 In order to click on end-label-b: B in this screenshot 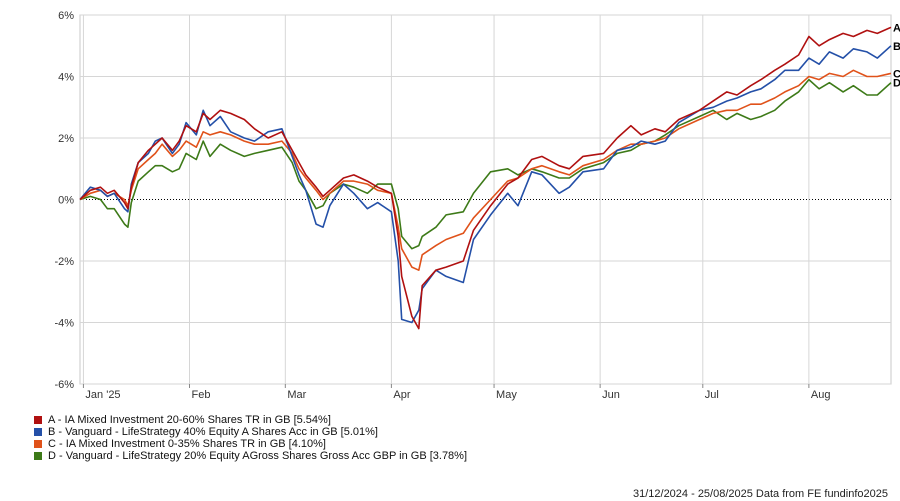, I will do `click(896, 47)`.